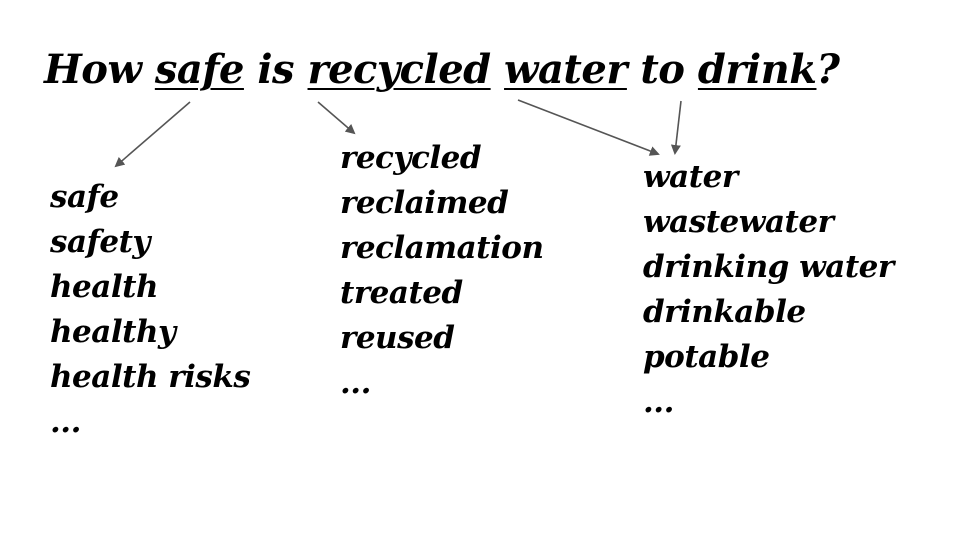 The image size is (960, 540). I want to click on list-item: safety, so click(100, 242).